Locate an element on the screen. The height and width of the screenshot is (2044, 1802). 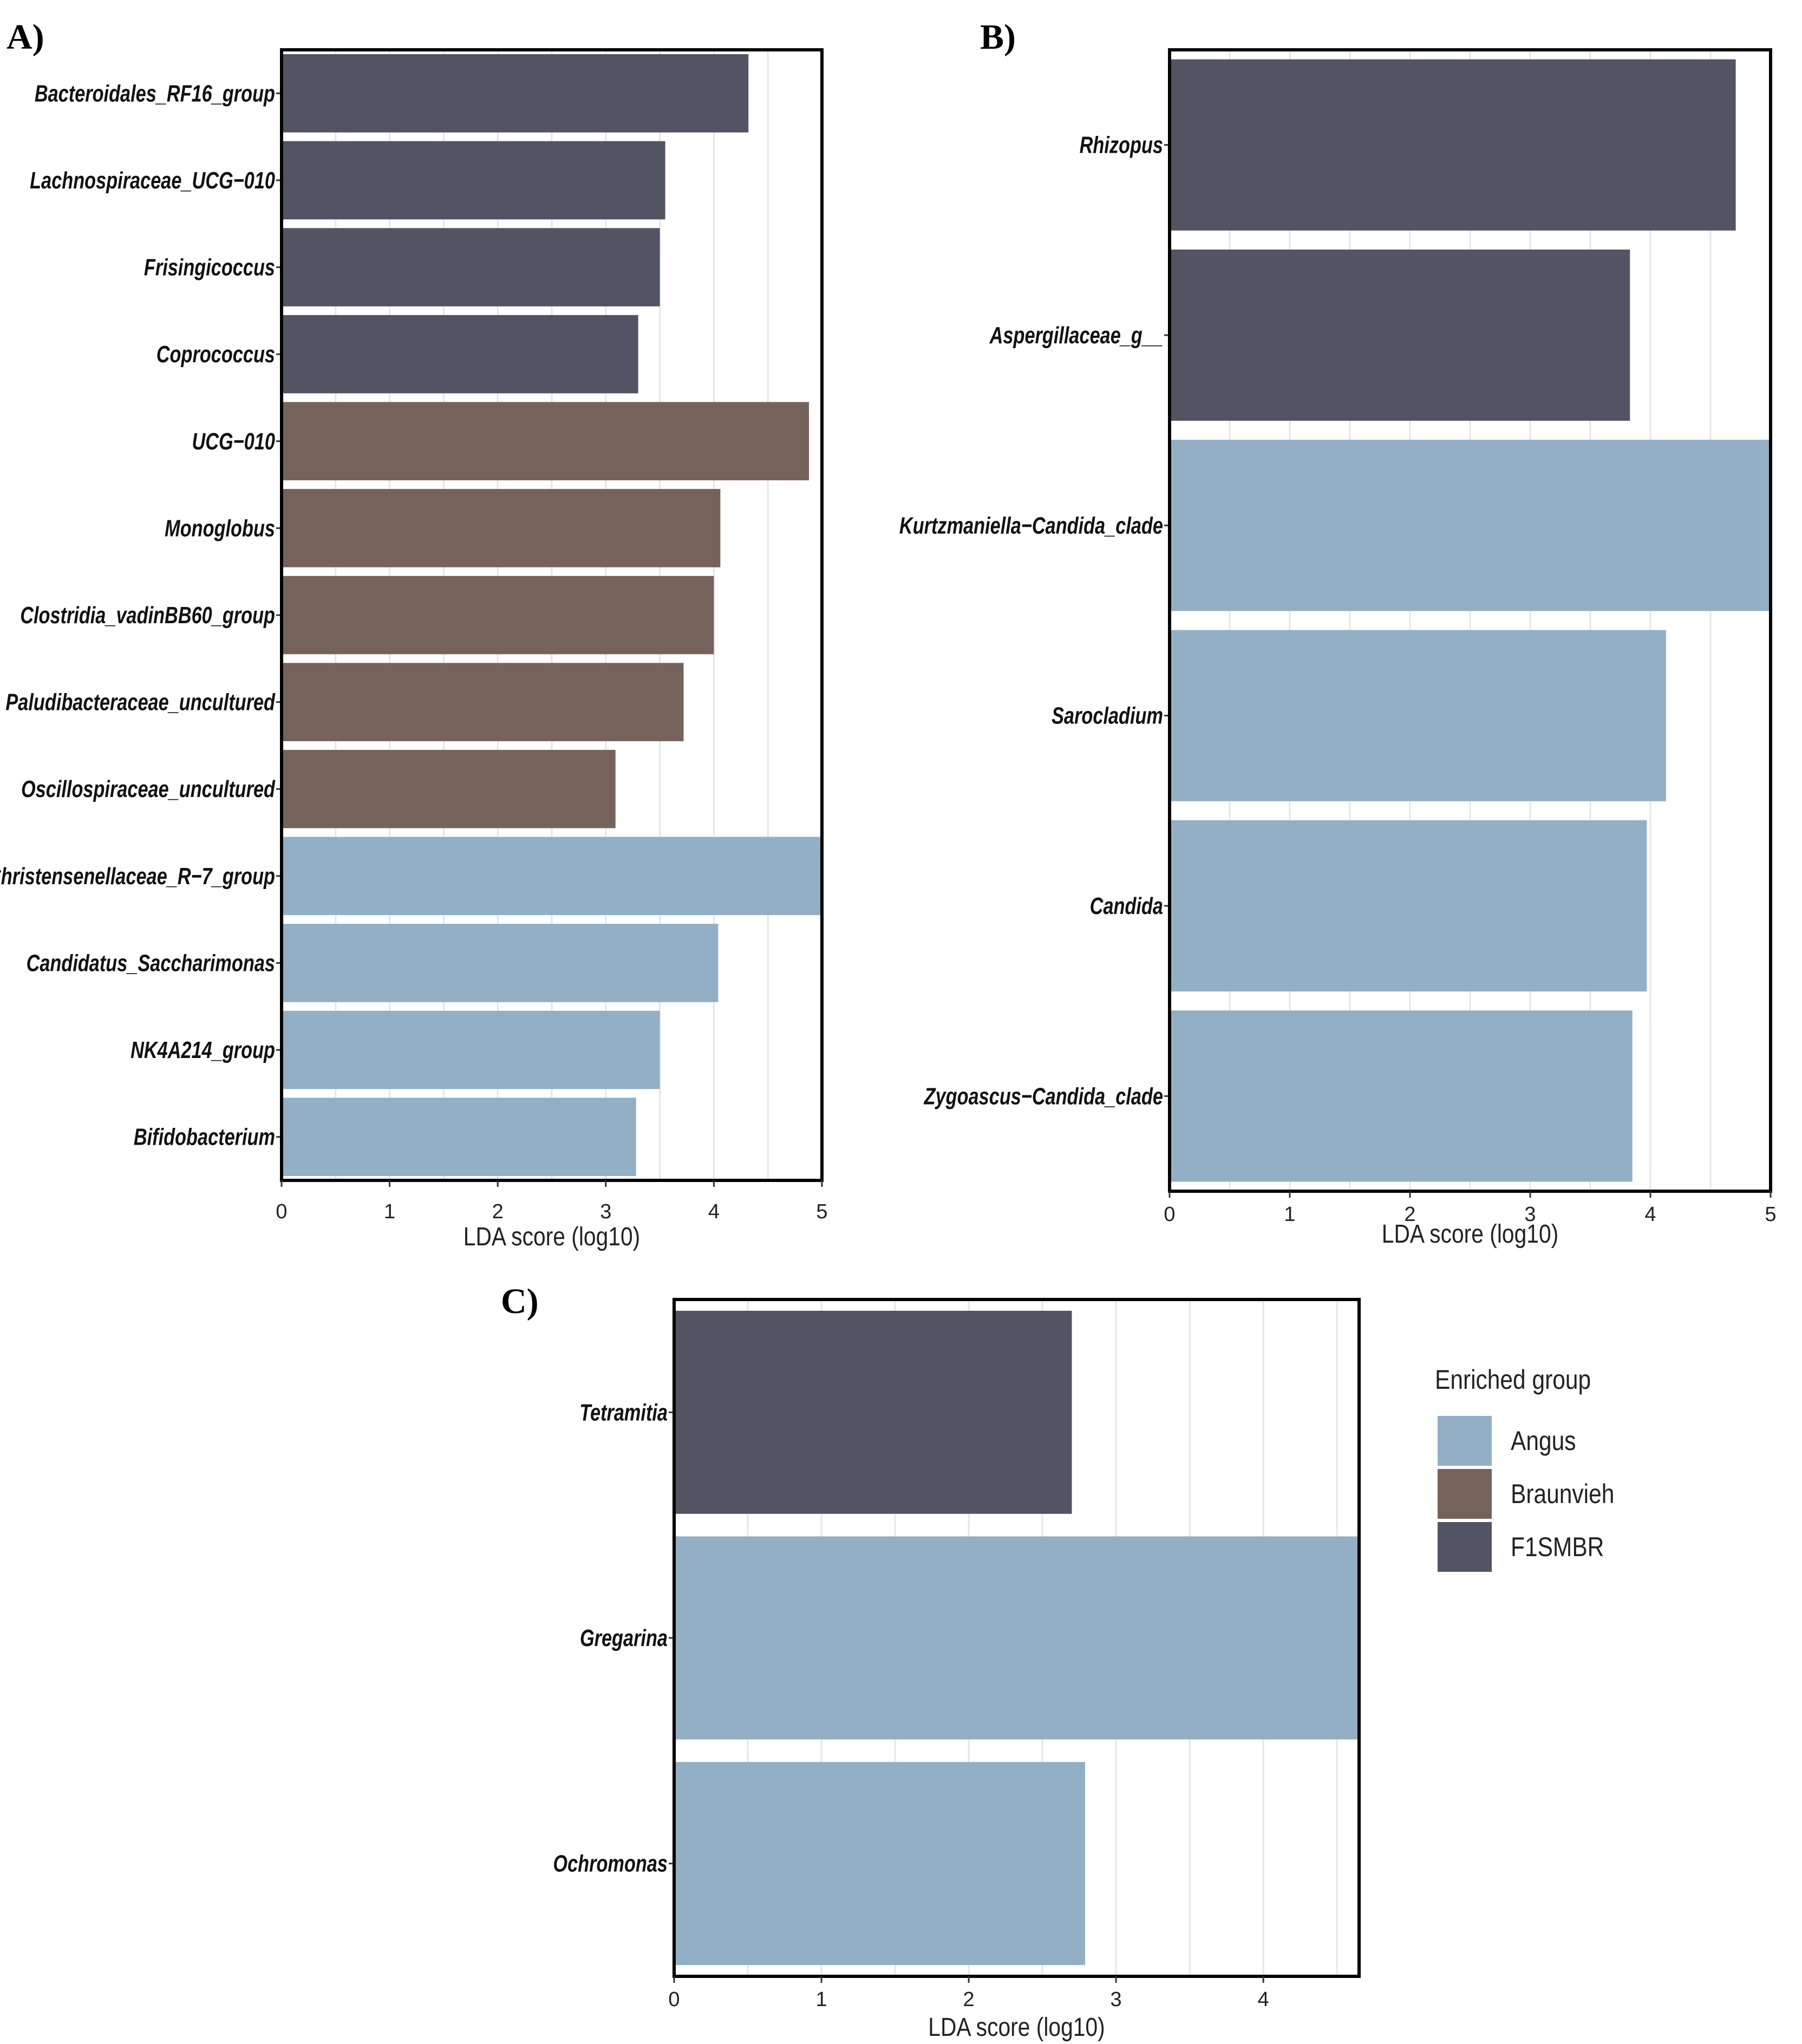
category-label: Clostridia_vadinBB60_group is located at coordinates (147, 615).